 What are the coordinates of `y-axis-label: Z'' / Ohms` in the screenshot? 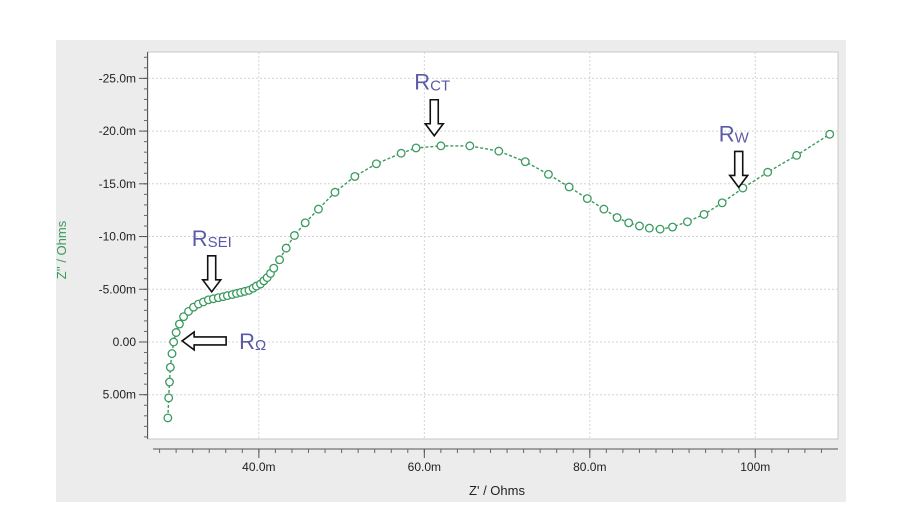 It's located at (61, 249).